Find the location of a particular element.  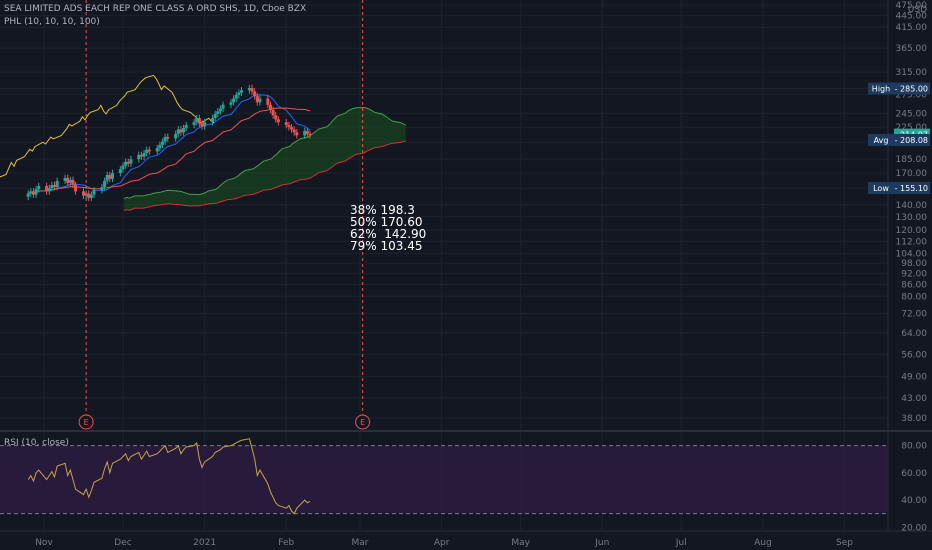

price-tick-label: 64.00 is located at coordinates (914, 334).